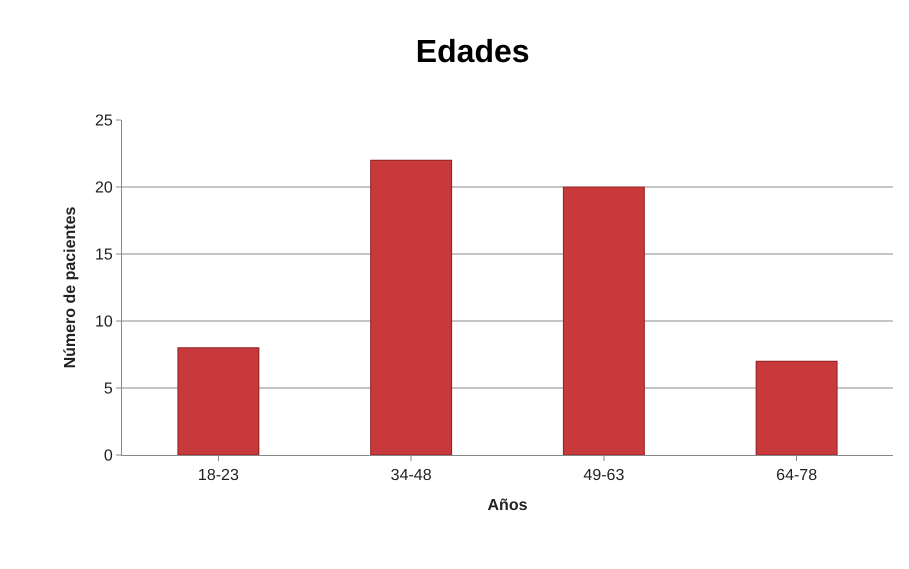 This screenshot has width=909, height=569. What do you see at coordinates (411, 475) in the screenshot?
I see `x-tick-label: 34-48` at bounding box center [411, 475].